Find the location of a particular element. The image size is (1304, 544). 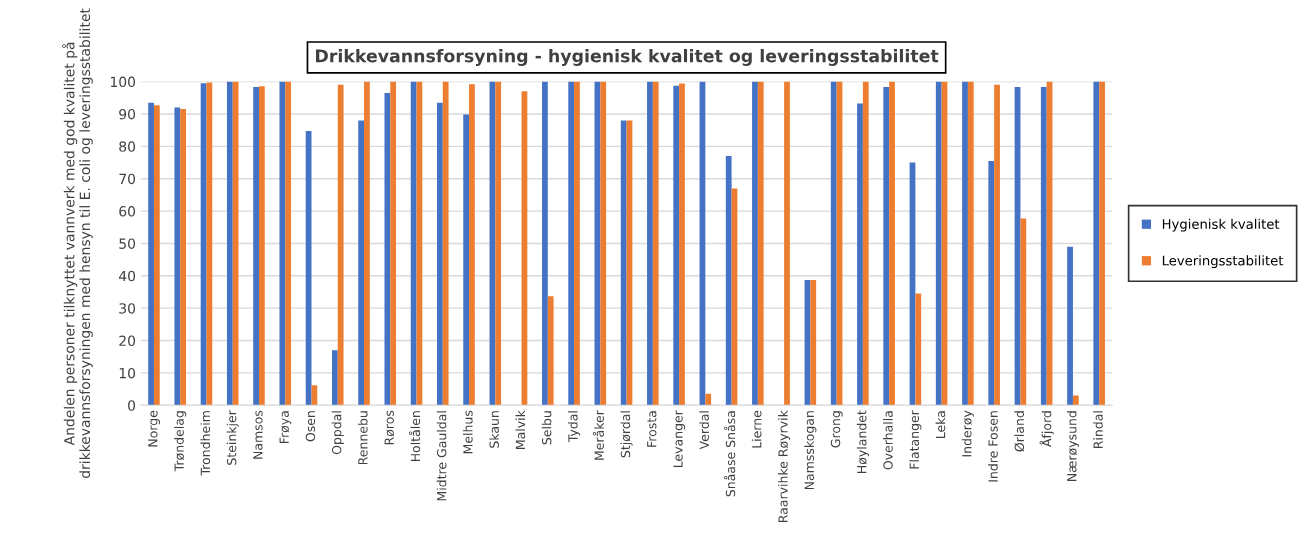

x-tick-label: Snåase Snåsa is located at coordinates (730, 454).